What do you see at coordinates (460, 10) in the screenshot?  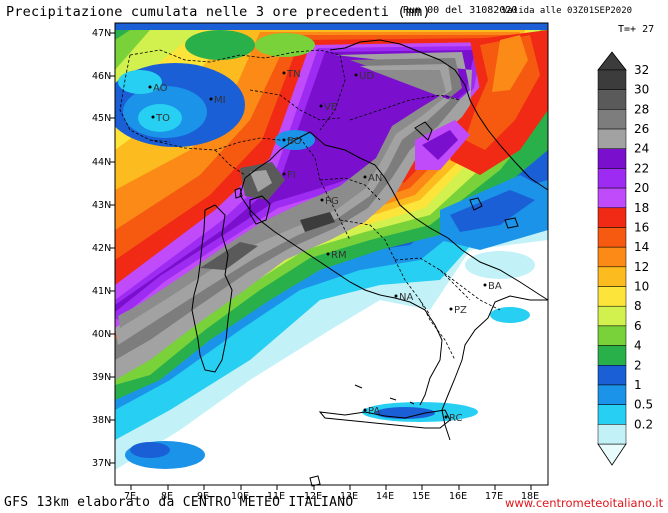 I see `run-info: Run 00 del 31082020` at bounding box center [460, 10].